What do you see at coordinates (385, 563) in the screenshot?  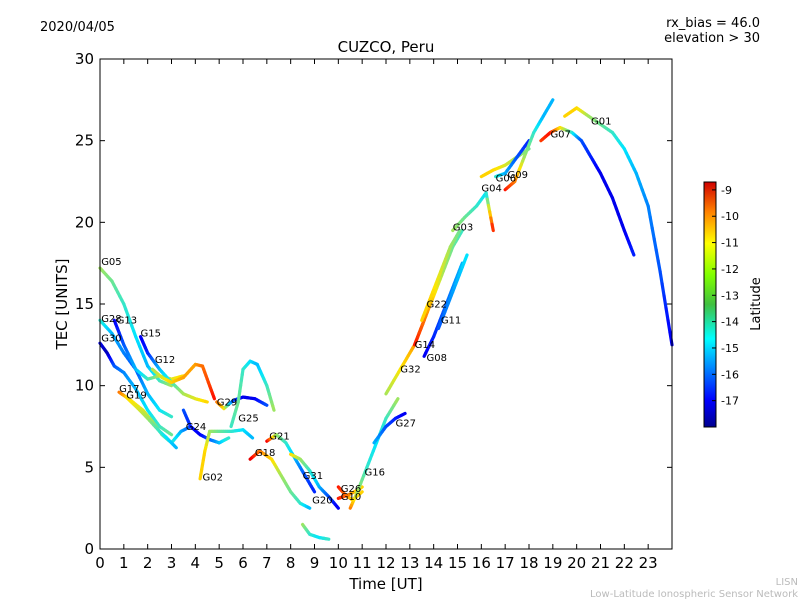 I see `x-tick-label: 12` at bounding box center [385, 563].